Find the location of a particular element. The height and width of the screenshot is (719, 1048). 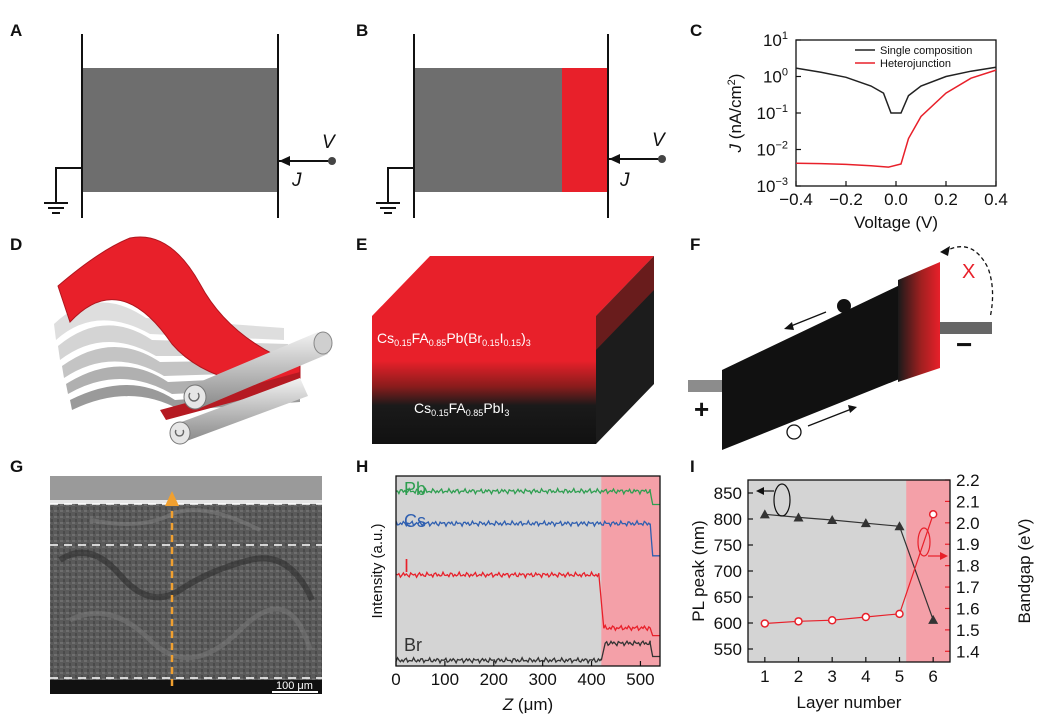

c-ticks: −0.4 −0.2 0.0 0.2 0.4 10¹ 10⁰ 10⁻¹ 10⁻² 10⁻³ is located at coordinates (882, 119).